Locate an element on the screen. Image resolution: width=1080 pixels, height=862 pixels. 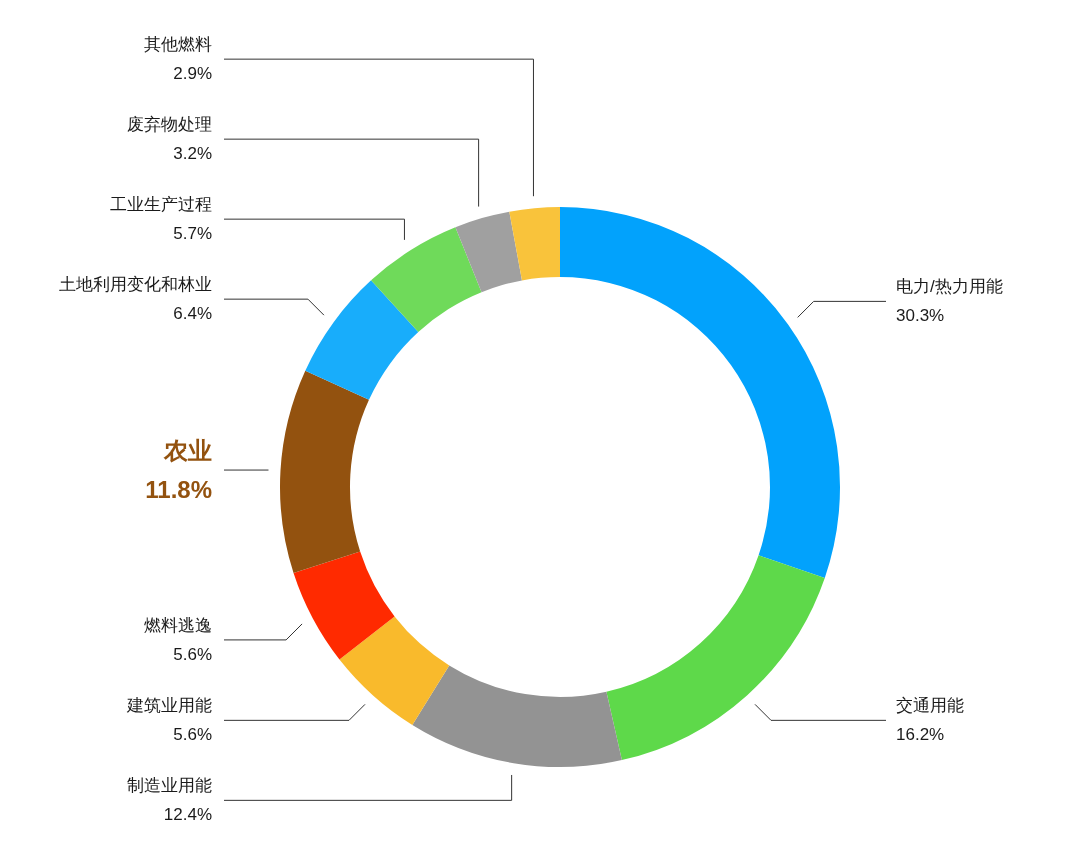
slice-label: 建筑业用能 is located at coordinates (169, 706).